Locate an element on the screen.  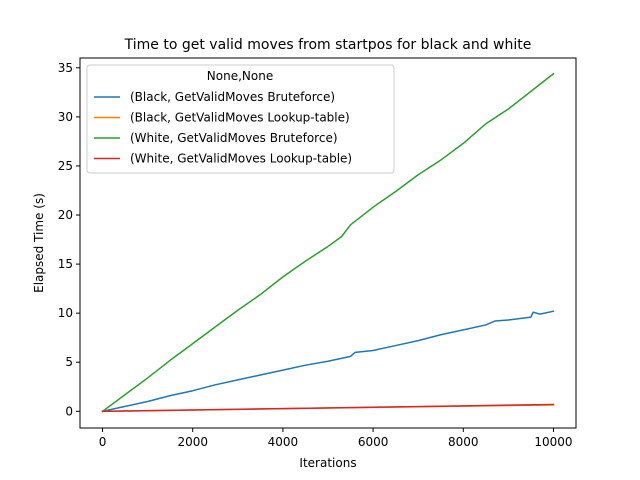
y-tick-label: 25 is located at coordinates (65, 166).